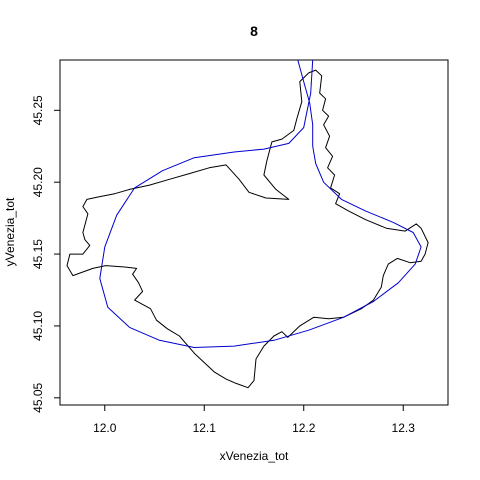 This screenshot has height=480, width=480. What do you see at coordinates (38, 110) in the screenshot?
I see `y-tick-label: 45.25` at bounding box center [38, 110].